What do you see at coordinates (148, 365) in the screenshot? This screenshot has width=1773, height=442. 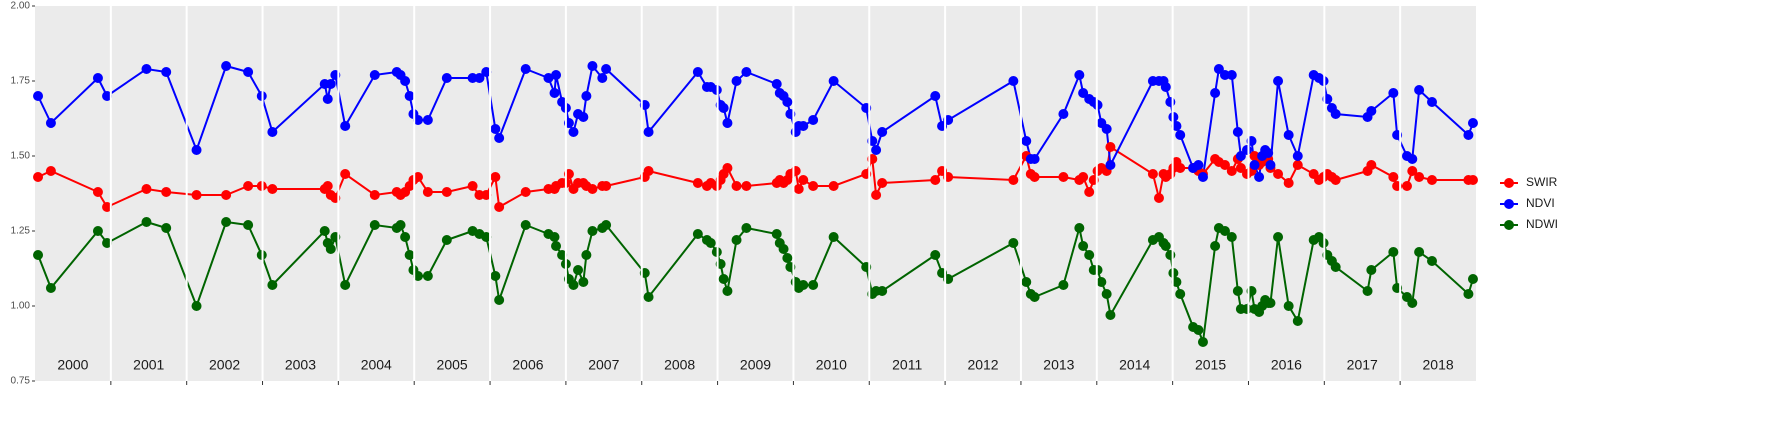 I see `x-tick-label: 2001` at bounding box center [148, 365].